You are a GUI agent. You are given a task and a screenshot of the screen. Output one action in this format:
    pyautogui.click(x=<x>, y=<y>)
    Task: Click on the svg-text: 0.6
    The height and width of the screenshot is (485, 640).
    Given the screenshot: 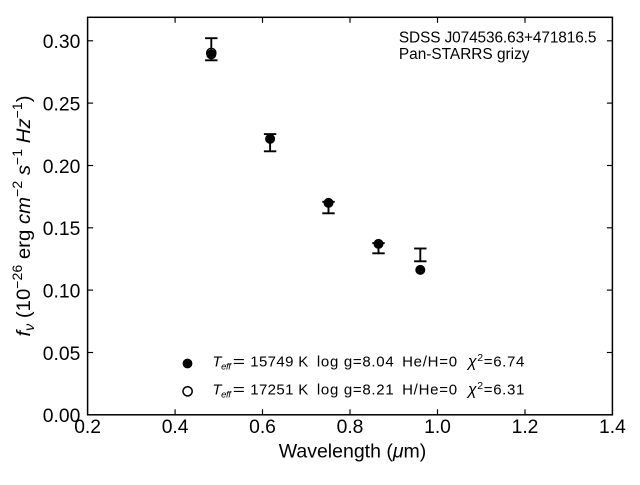 What is the action you would take?
    pyautogui.click(x=262, y=427)
    